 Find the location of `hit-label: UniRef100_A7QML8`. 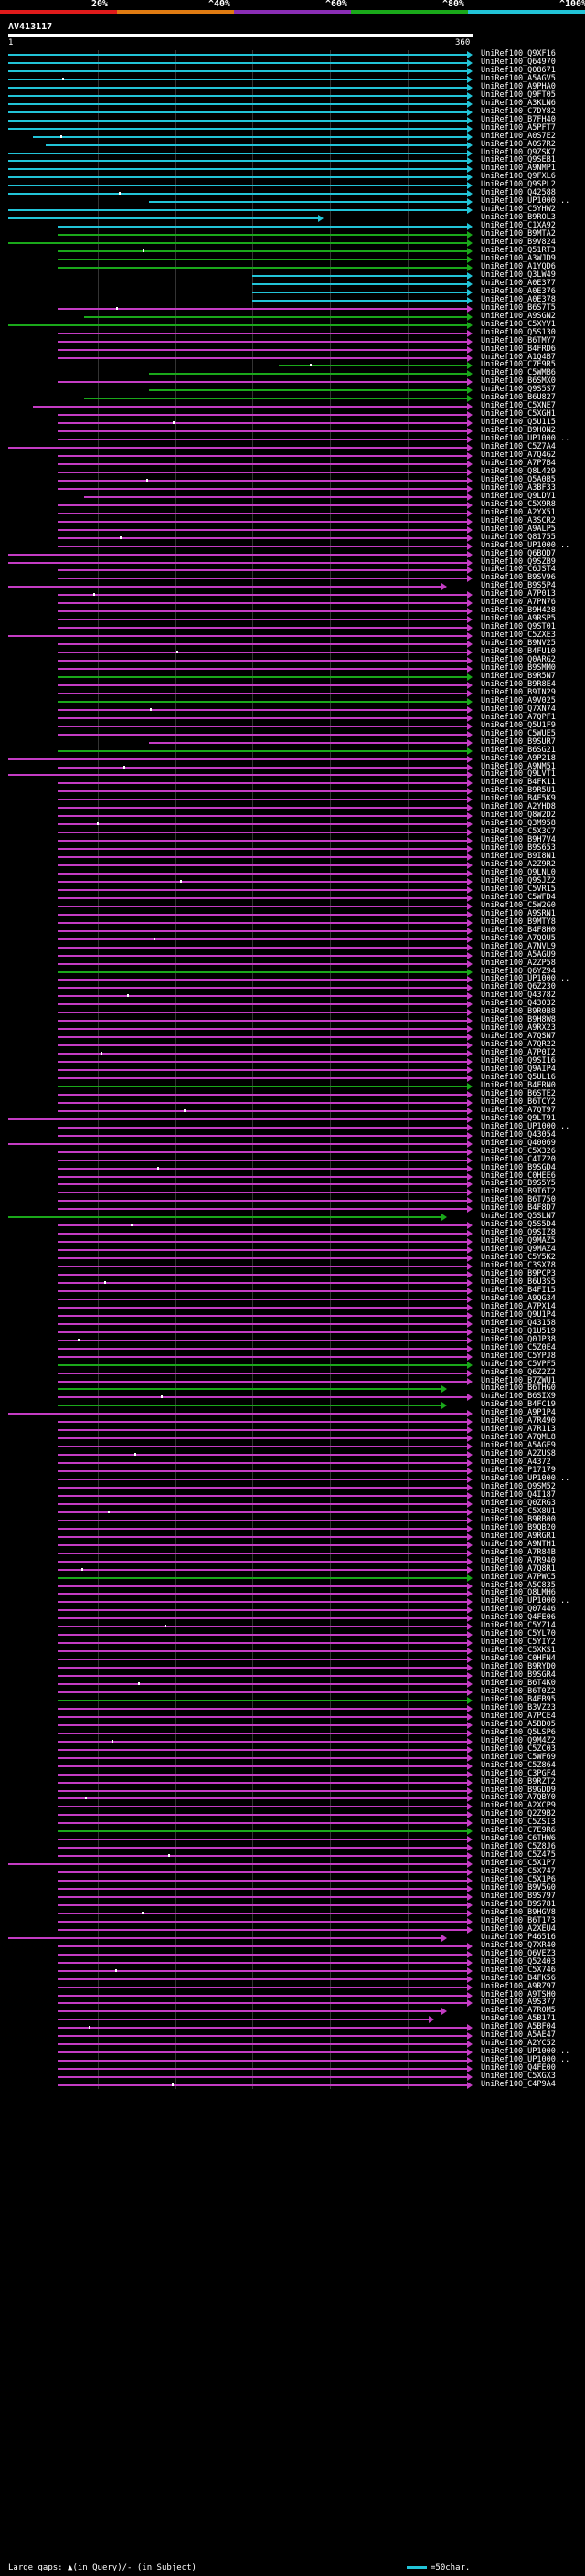

hit-label: UniRef100_A7QML8 is located at coordinates (518, 1438).